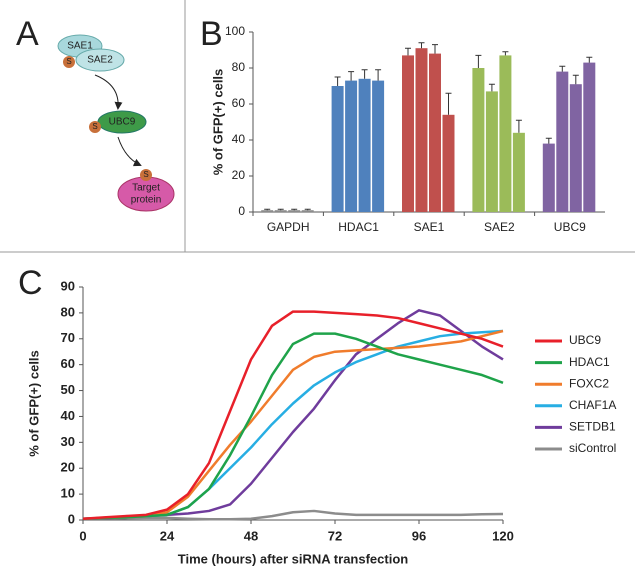 This screenshot has height=586, width=635. Describe the element at coordinates (293, 558) in the screenshot. I see `x-axis-label: Time (hours) after siRNA transfection` at that location.